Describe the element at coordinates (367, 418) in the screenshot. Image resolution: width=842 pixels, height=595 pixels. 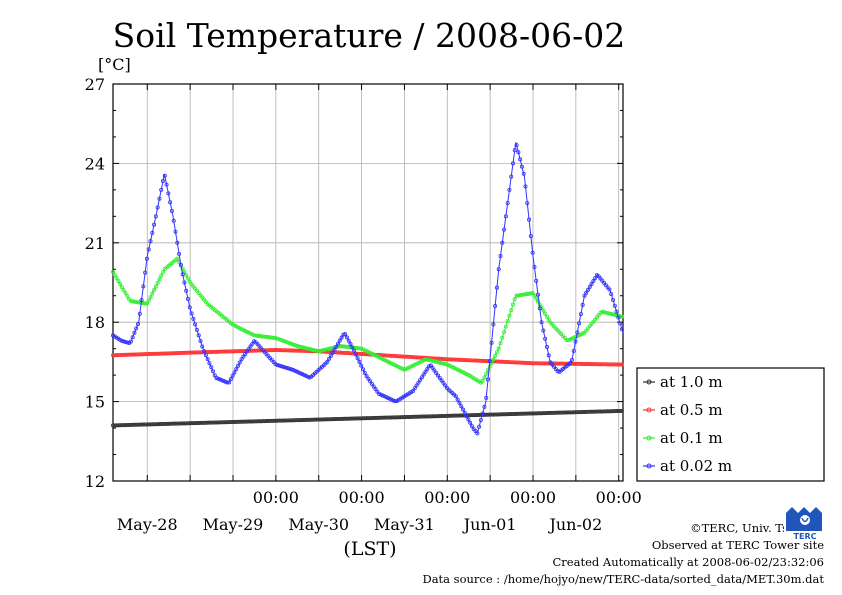
I see `series-at-1-0-m` at that location.